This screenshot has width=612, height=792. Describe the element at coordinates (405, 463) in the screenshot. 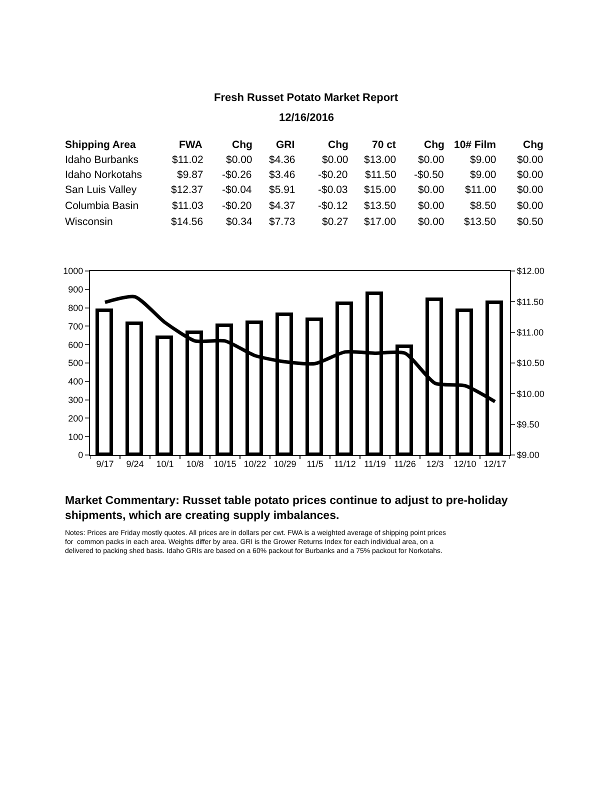

I see `x-tick-label: 11/26` at that location.